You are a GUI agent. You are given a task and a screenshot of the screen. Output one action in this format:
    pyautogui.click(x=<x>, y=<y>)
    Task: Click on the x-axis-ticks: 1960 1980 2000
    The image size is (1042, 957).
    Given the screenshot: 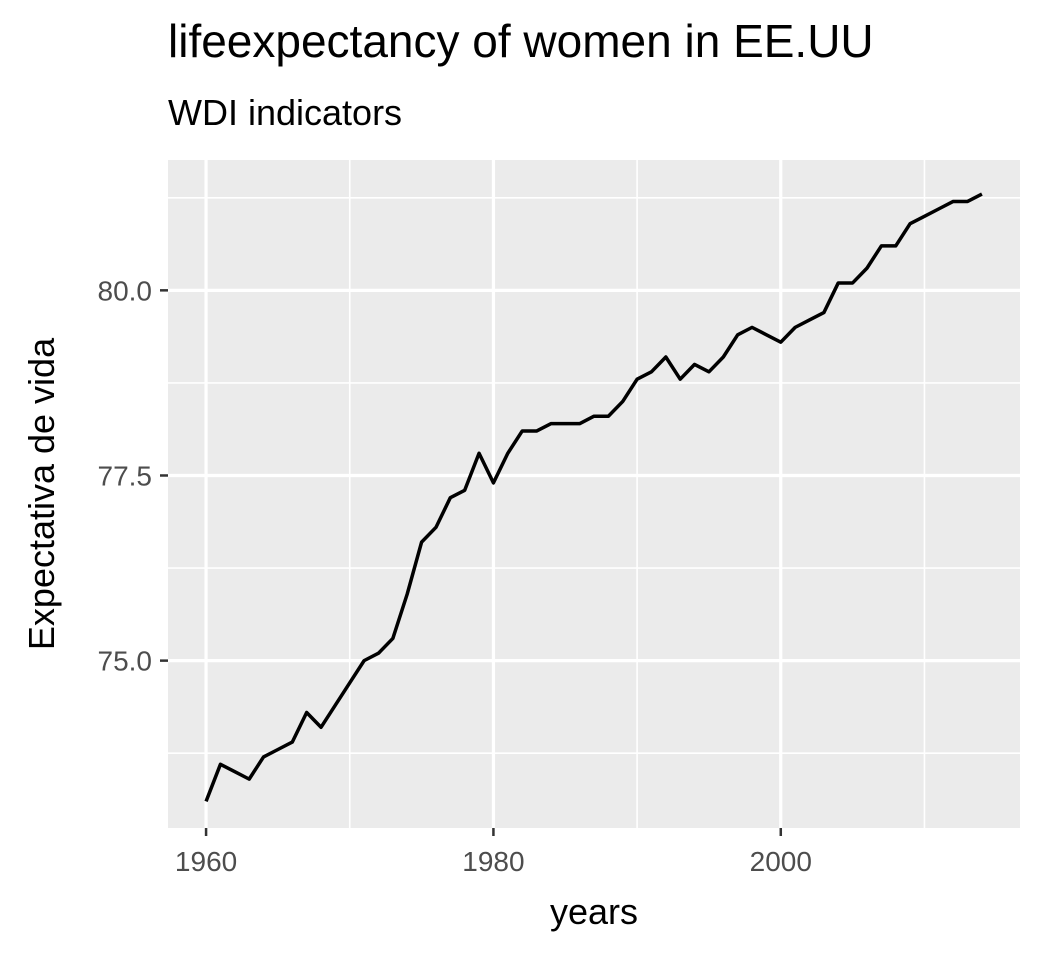 What is the action you would take?
    pyautogui.click(x=493, y=852)
    